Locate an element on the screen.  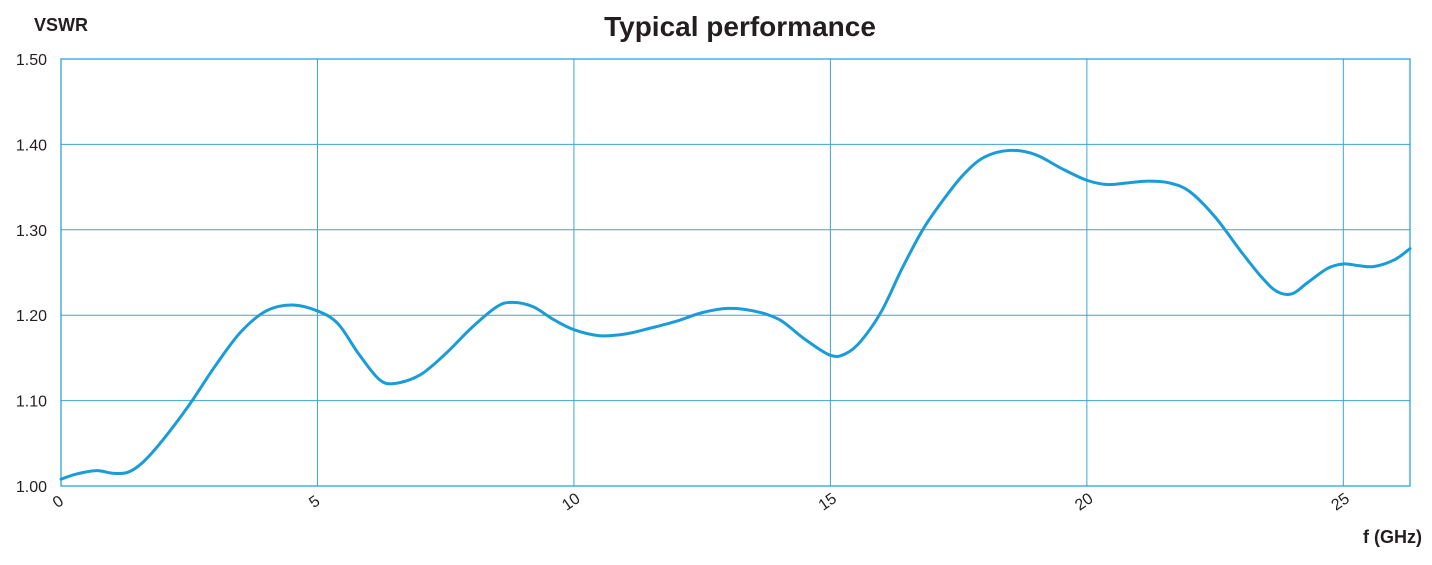
y-tick-label: 1.20 is located at coordinates (31, 316).